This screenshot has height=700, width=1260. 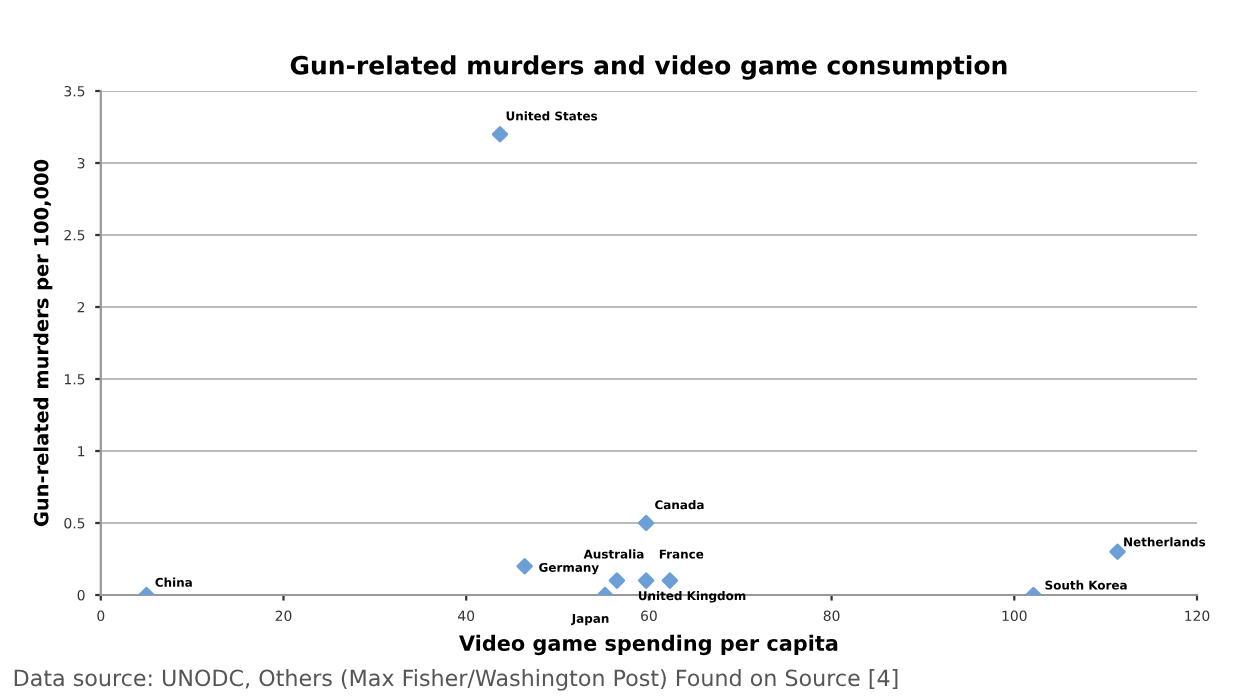 What do you see at coordinates (648, 67) in the screenshot?
I see `chart-title: Gun-related murders and video game consumption` at bounding box center [648, 67].